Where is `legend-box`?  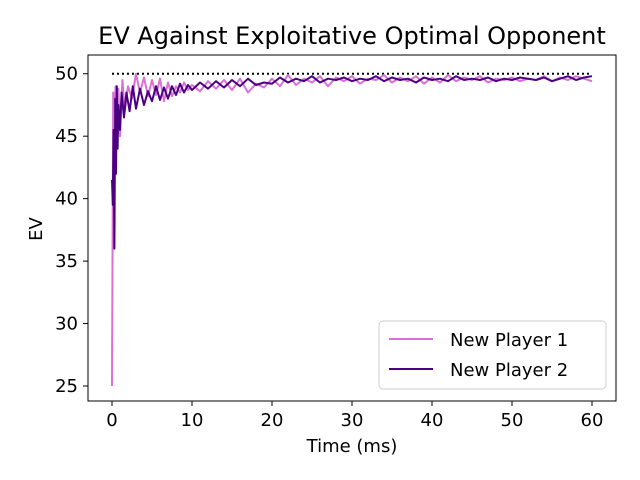 legend-box is located at coordinates (492, 355).